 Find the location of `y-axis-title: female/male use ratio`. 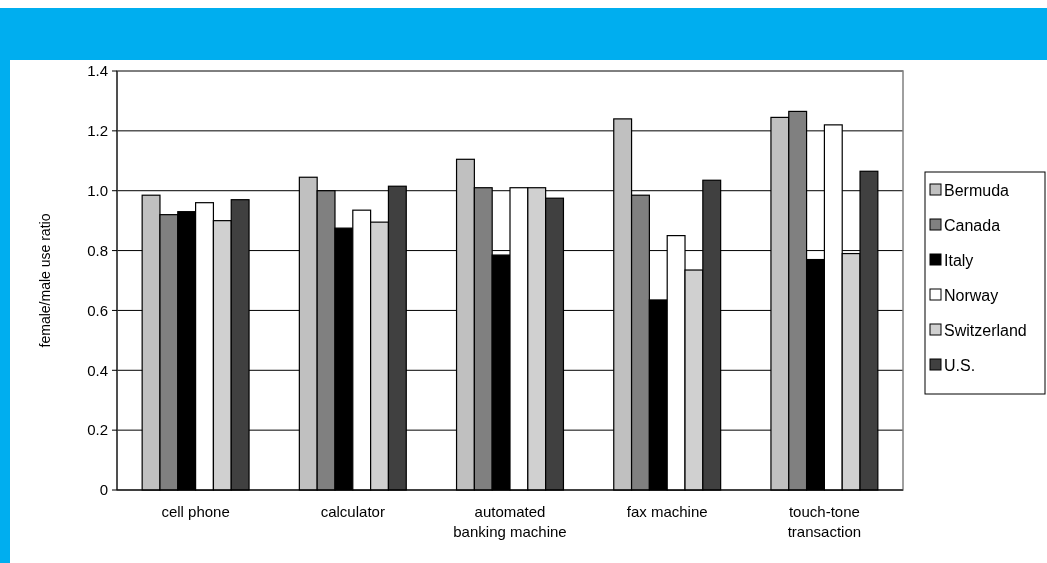

y-axis-title: female/male use ratio is located at coordinates (45, 280).